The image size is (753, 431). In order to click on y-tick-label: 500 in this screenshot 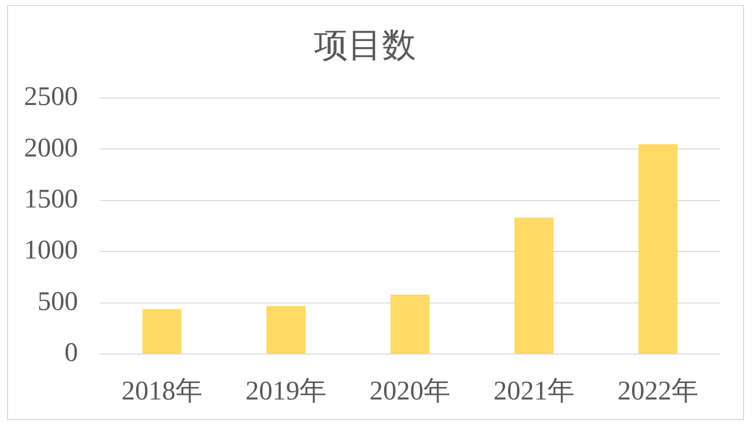, I will do `click(58, 301)`.